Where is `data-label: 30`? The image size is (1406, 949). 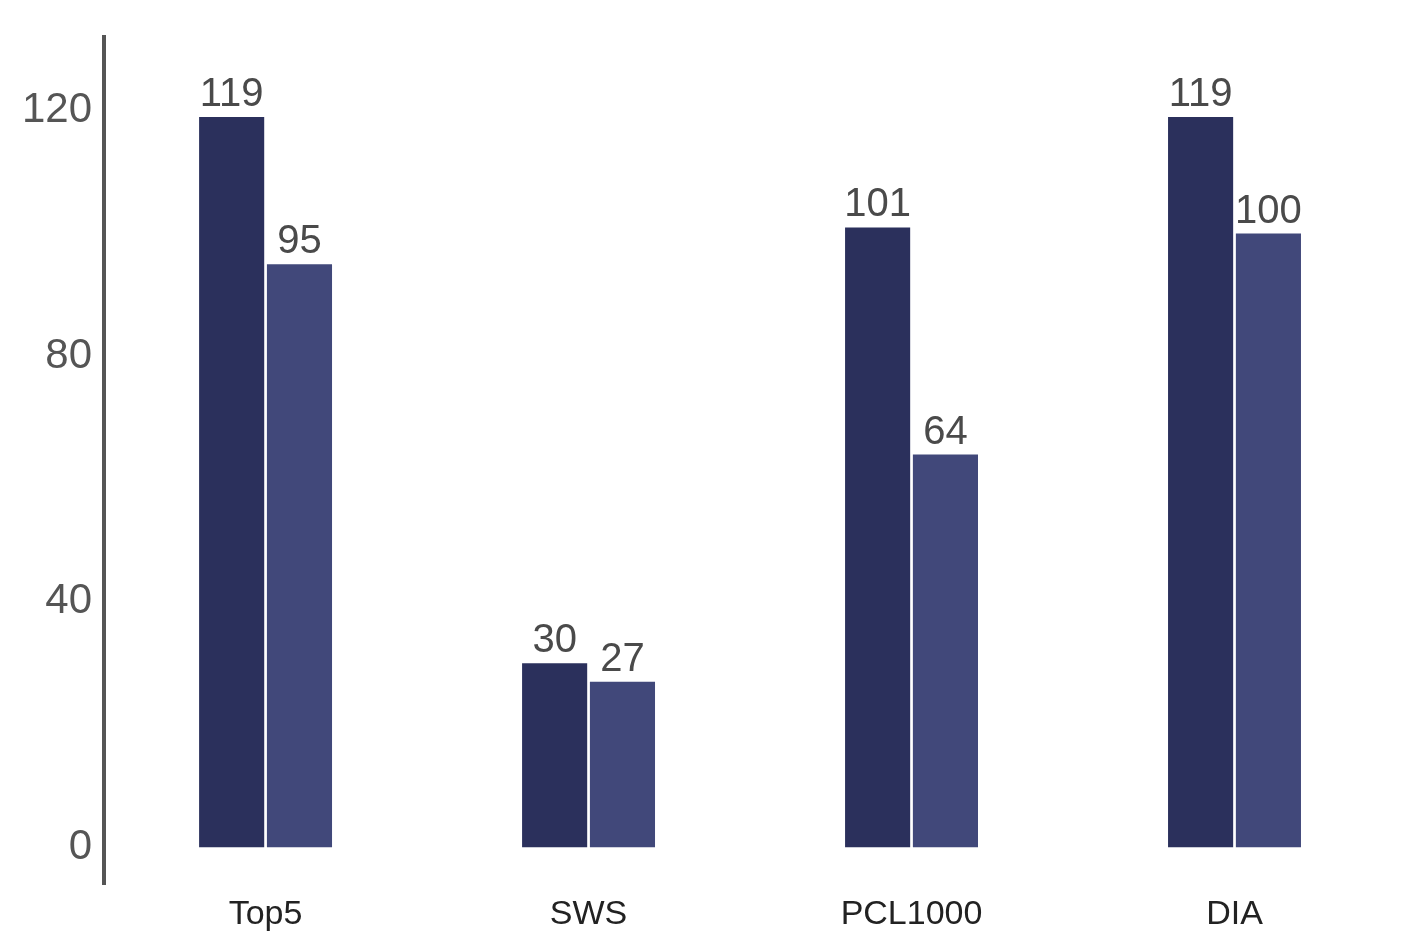 data-label: 30 is located at coordinates (554, 638).